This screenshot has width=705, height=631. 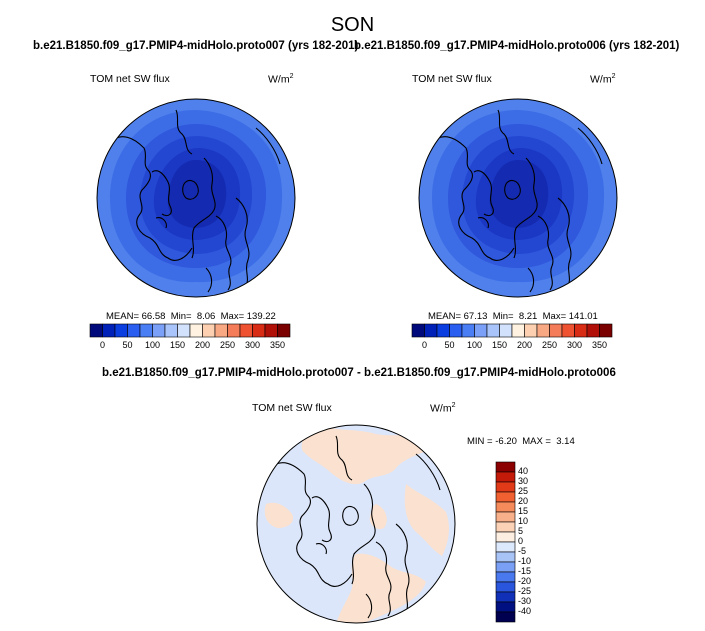 I want to click on panel1-colorbar-tick-label: 300, so click(x=252, y=345).